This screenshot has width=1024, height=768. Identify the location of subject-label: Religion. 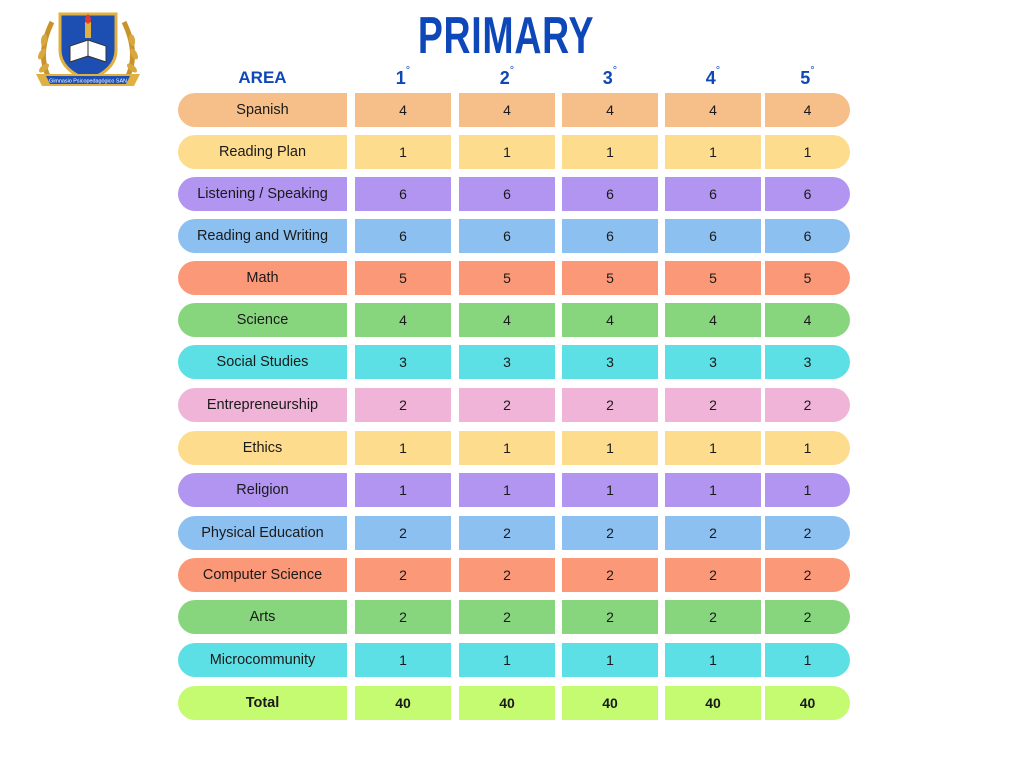
(262, 490).